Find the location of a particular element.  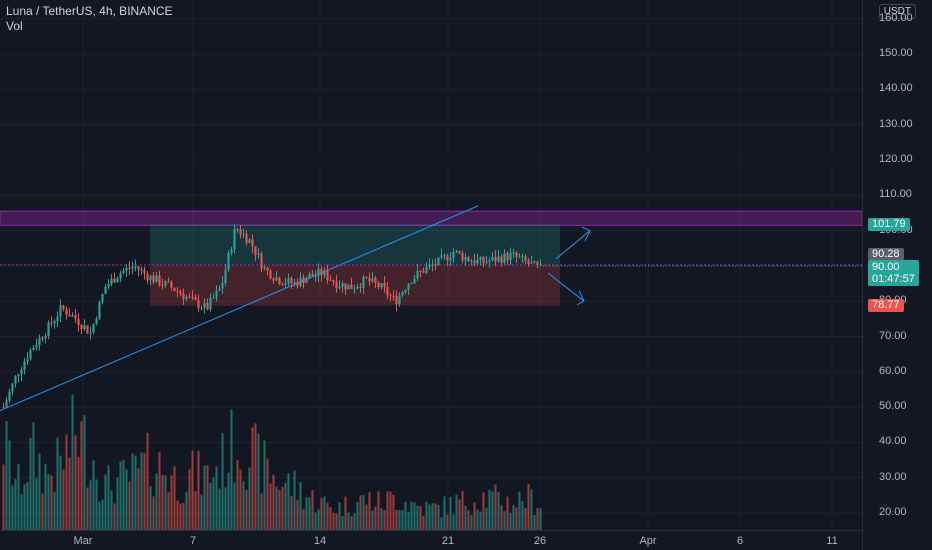

price-tick-label: 160.00 is located at coordinates (896, 17).